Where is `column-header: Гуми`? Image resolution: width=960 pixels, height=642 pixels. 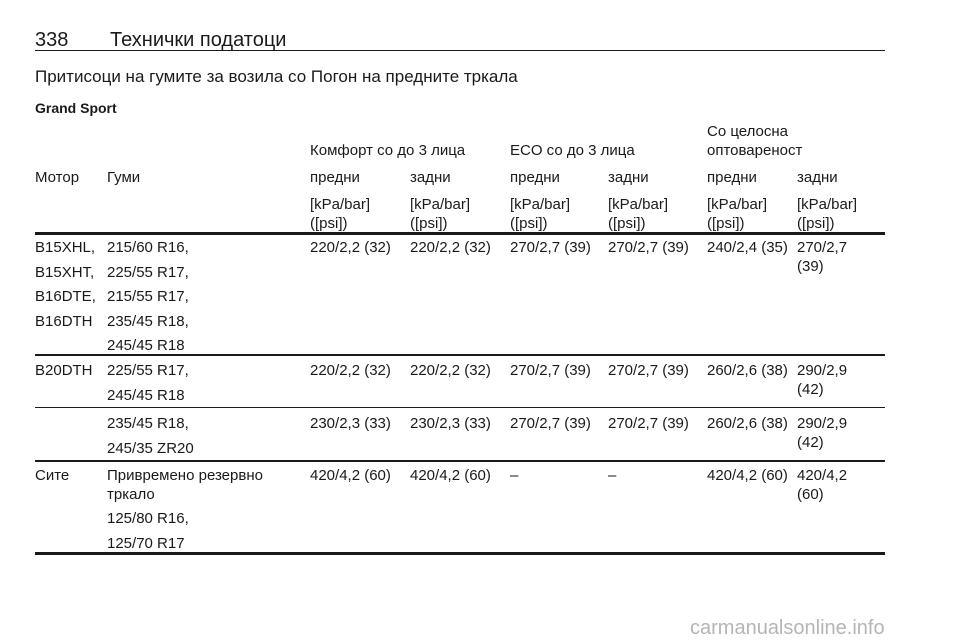
column-header: Гуми is located at coordinates (124, 177).